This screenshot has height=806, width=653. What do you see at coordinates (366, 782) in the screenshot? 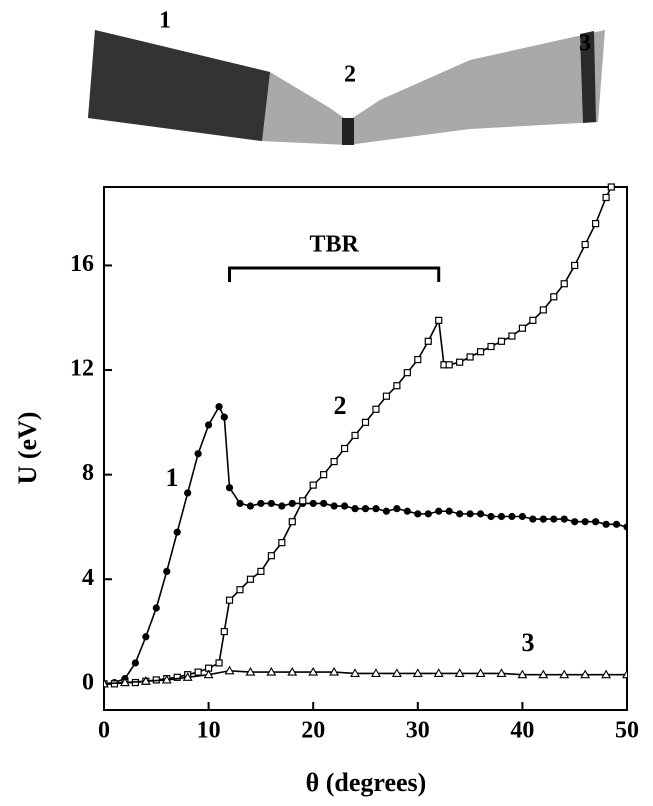
I see `x-axis-label: θ (degrees)` at bounding box center [366, 782].